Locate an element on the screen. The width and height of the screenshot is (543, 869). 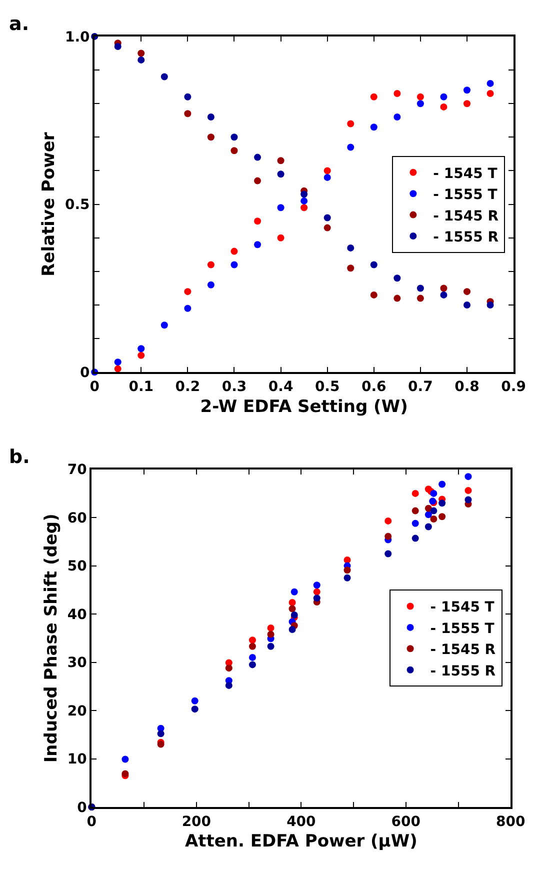
x-tick-label: 0.8 is located at coordinates (467, 386).